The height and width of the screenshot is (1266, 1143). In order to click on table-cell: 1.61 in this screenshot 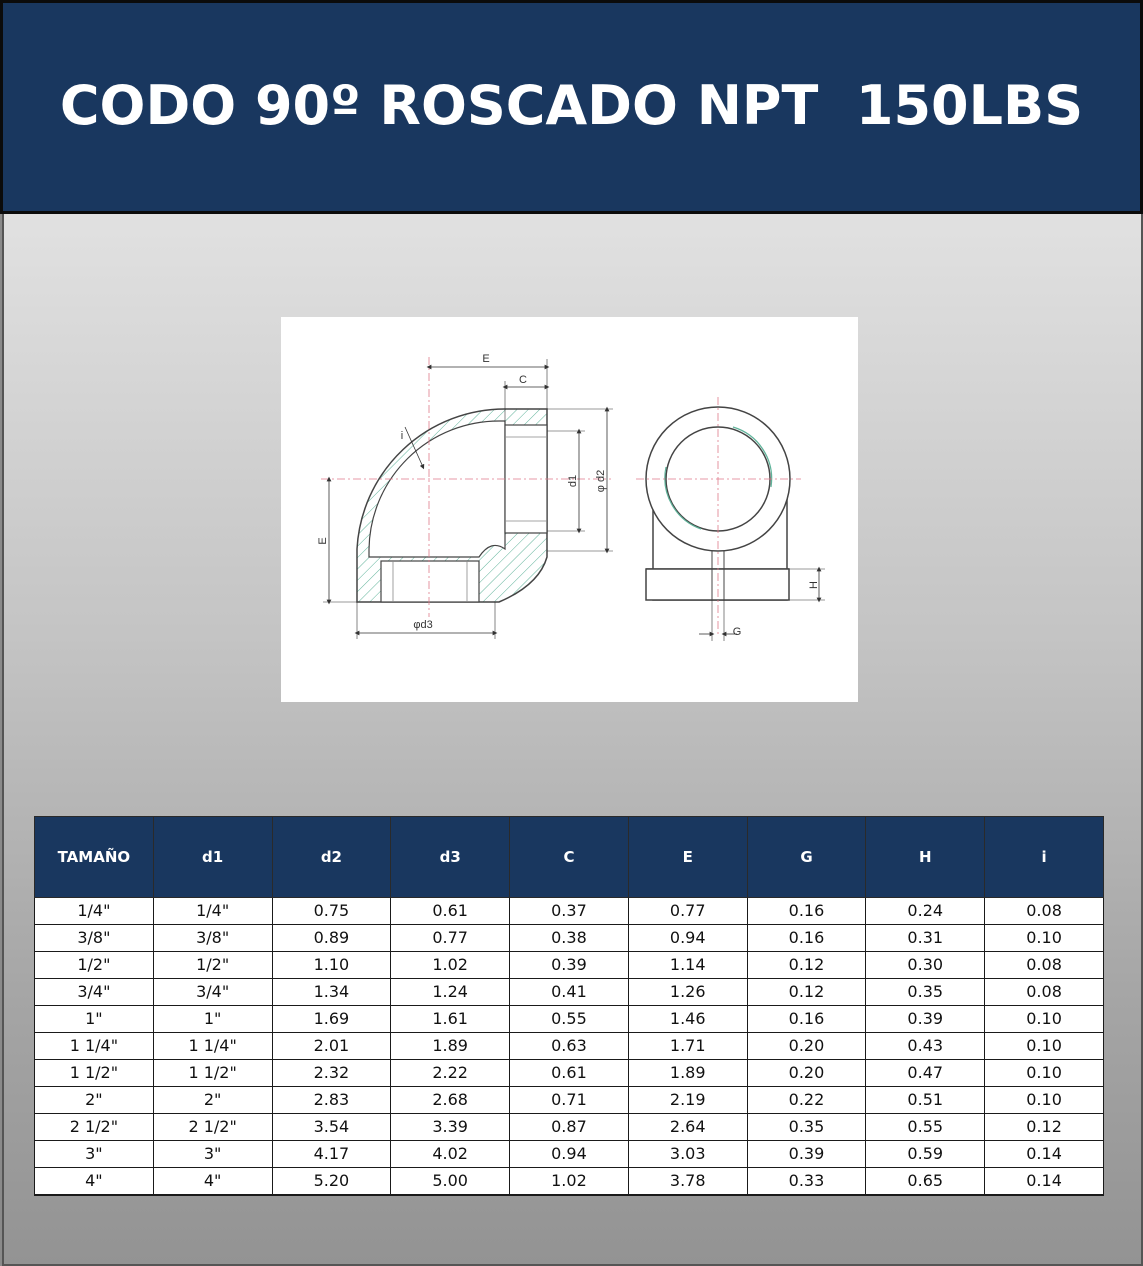, I will do `click(450, 1019)`.